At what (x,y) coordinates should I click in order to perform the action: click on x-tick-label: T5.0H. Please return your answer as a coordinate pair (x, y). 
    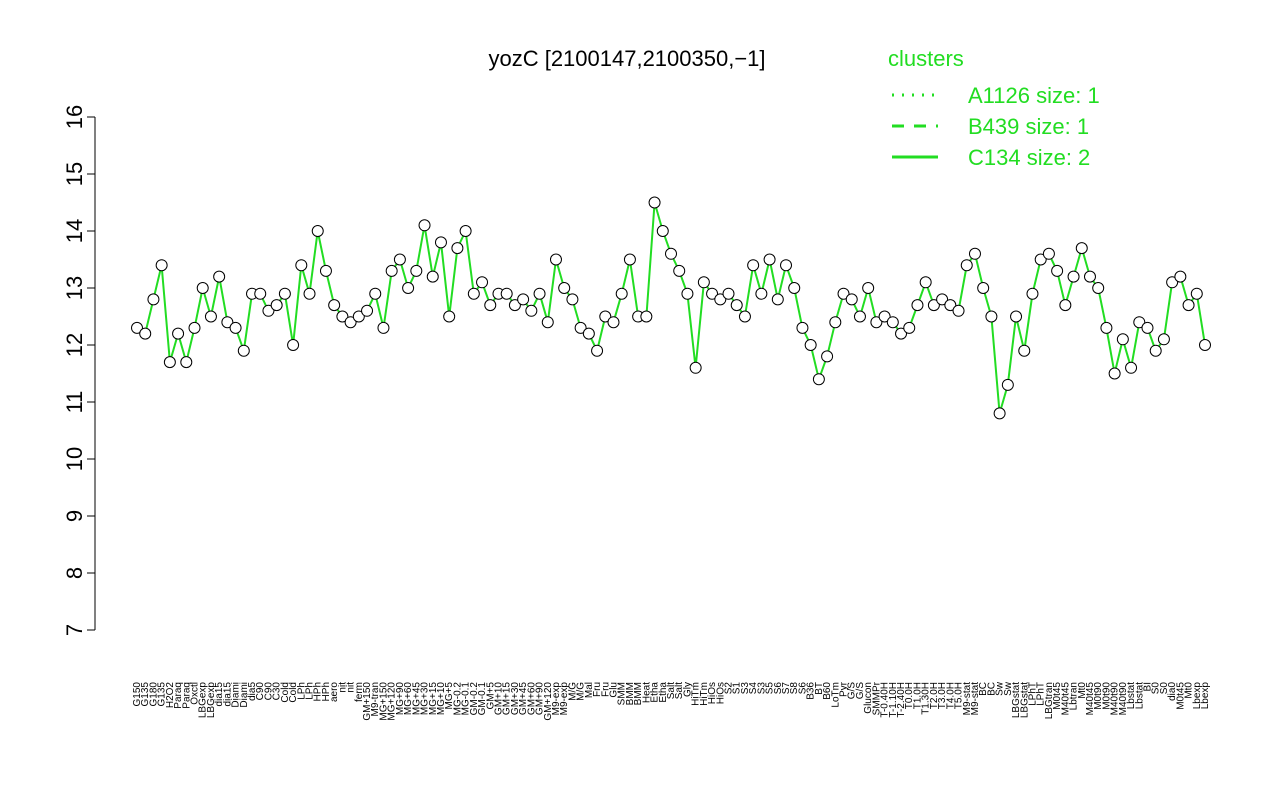
    Looking at the image, I should click on (959, 695).